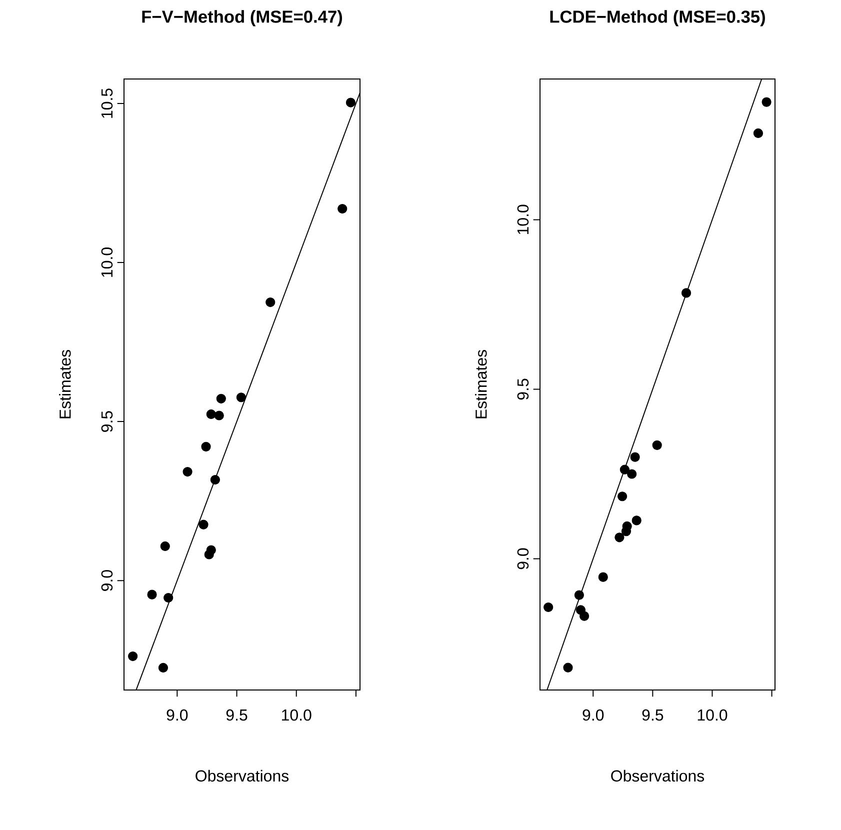  What do you see at coordinates (657, 18) in the screenshot?
I see `chart-title: LCDE−Method (MSE=0.35)` at bounding box center [657, 18].